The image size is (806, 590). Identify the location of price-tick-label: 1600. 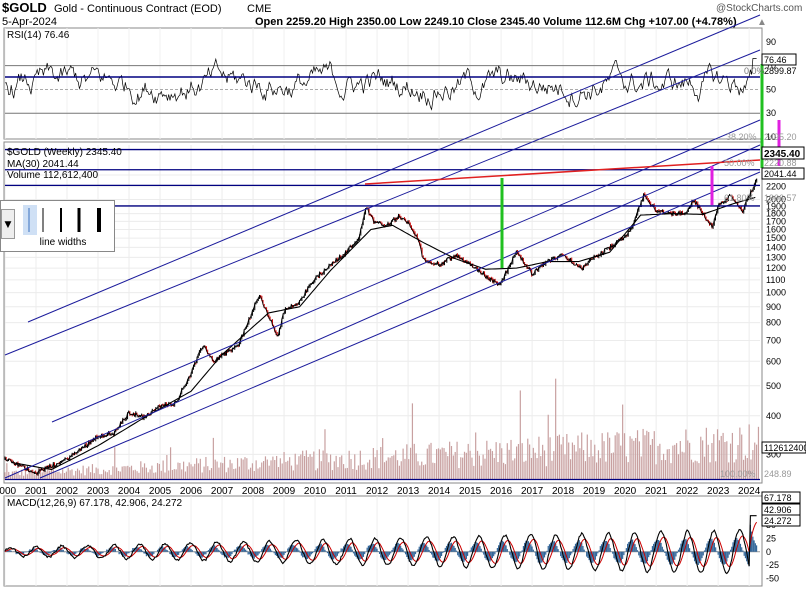
(776, 229).